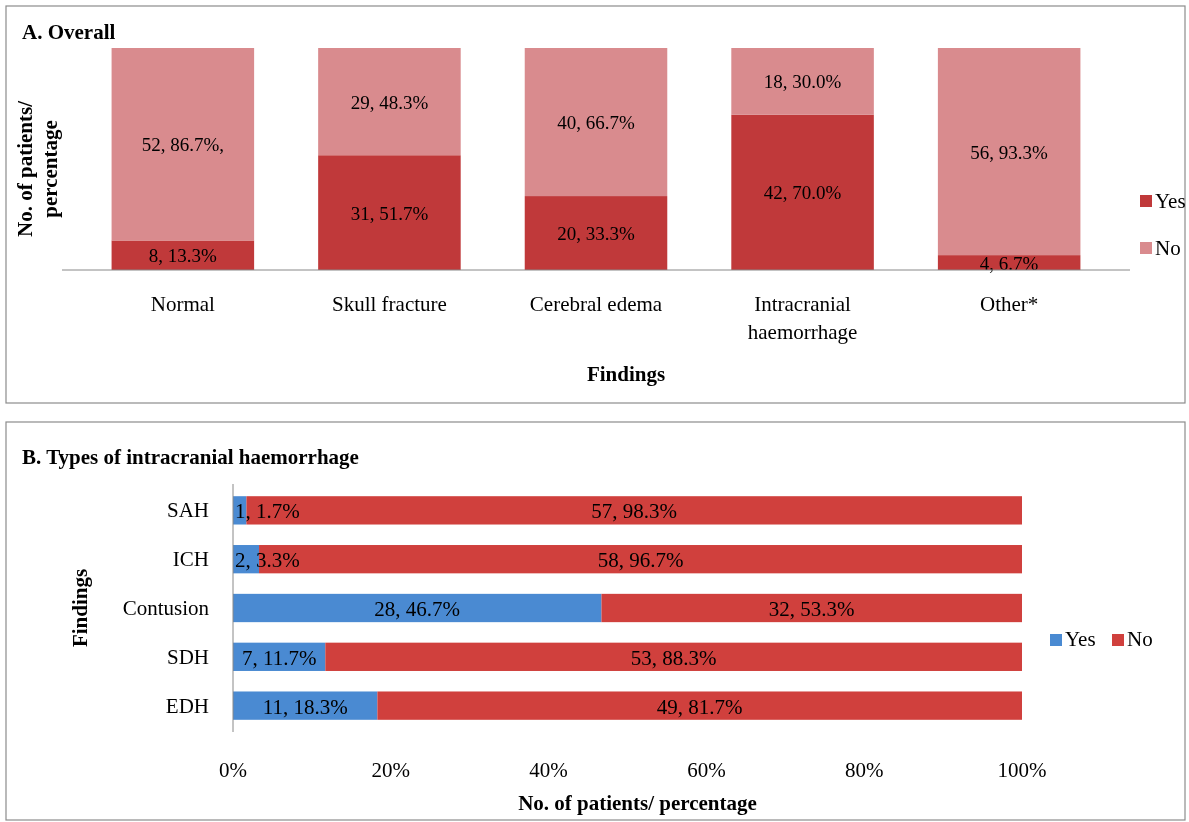  I want to click on x-tick-label: Intracranial haemorrhage, so click(802, 318).